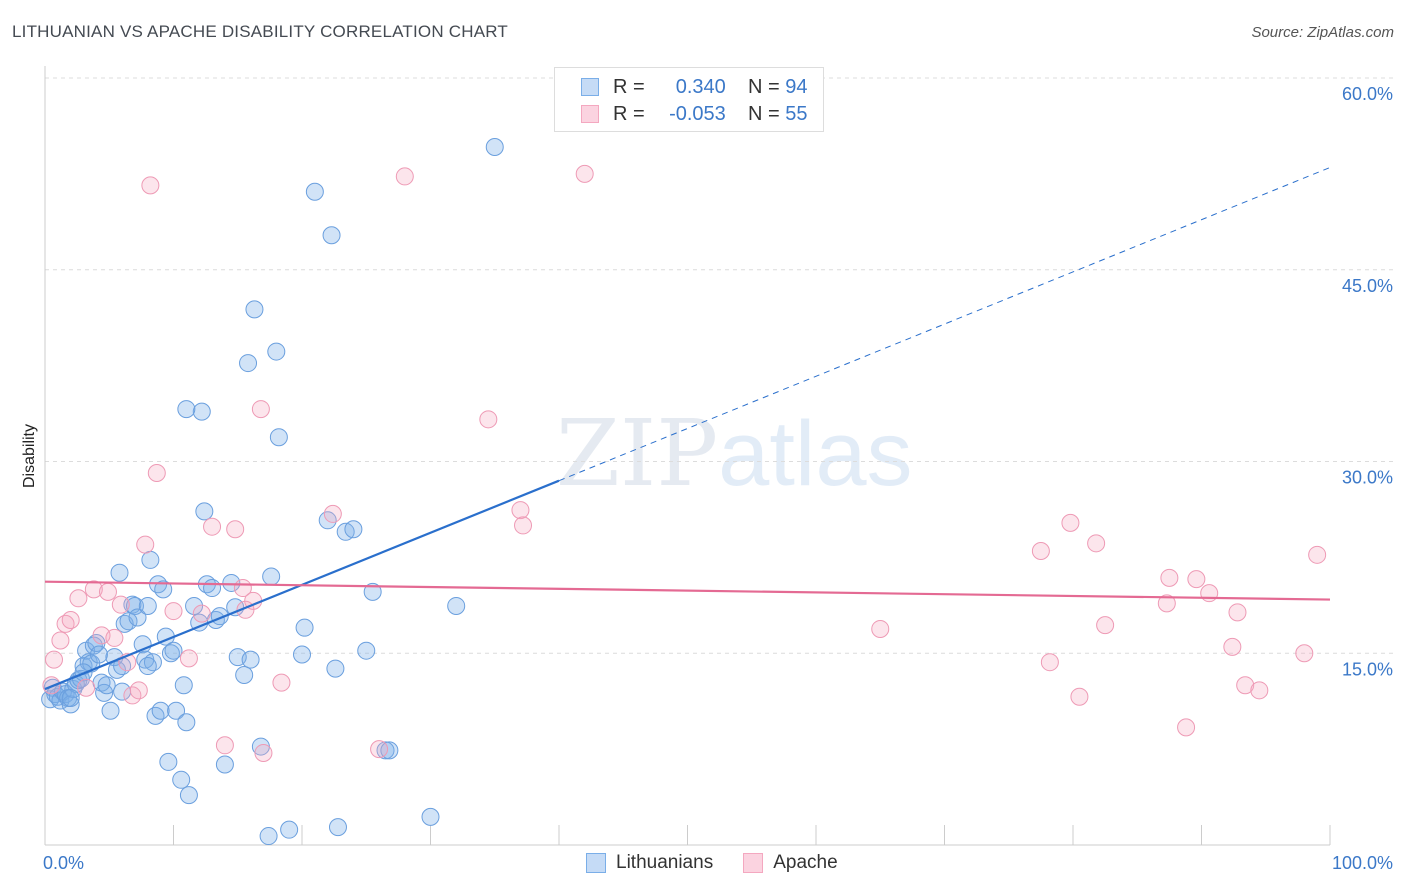  Describe the element at coordinates (63, 863) in the screenshot. I see `x-tick-label: 0.0%` at that location.